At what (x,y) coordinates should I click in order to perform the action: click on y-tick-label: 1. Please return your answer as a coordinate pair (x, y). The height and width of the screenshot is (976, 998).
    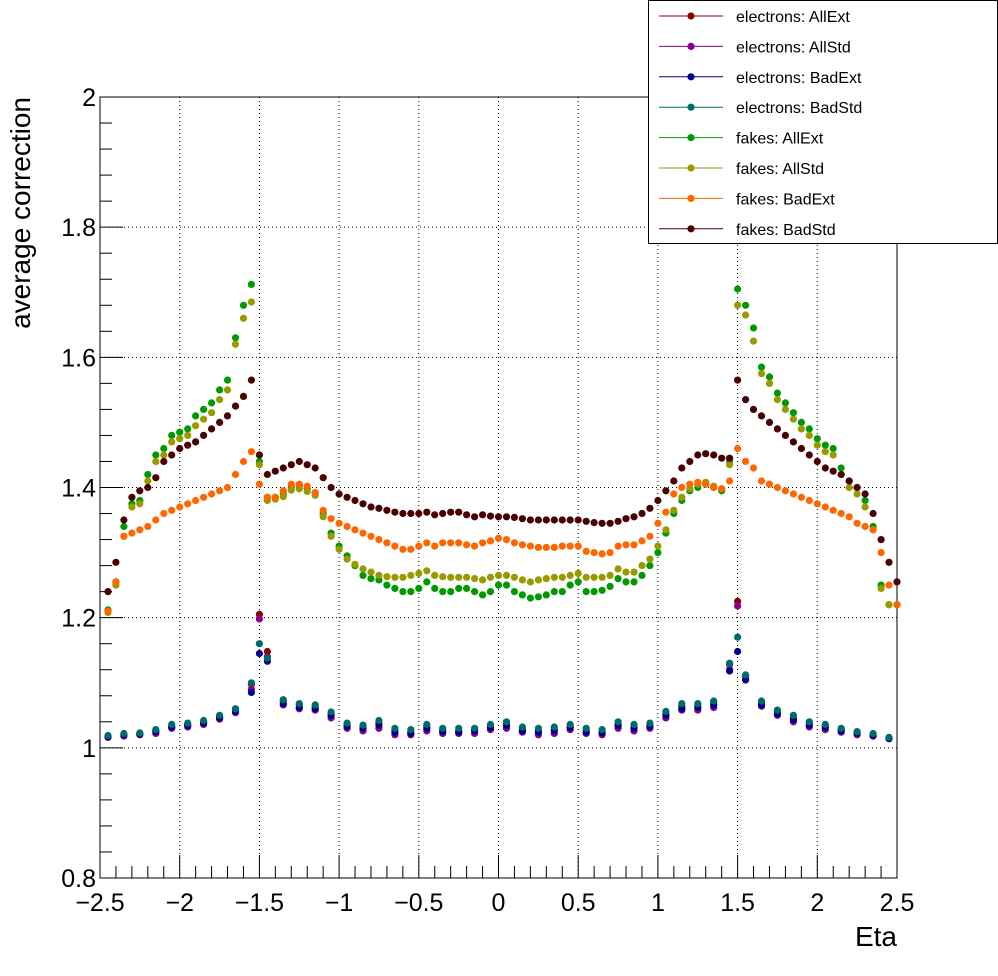
    Looking at the image, I should click on (89, 749).